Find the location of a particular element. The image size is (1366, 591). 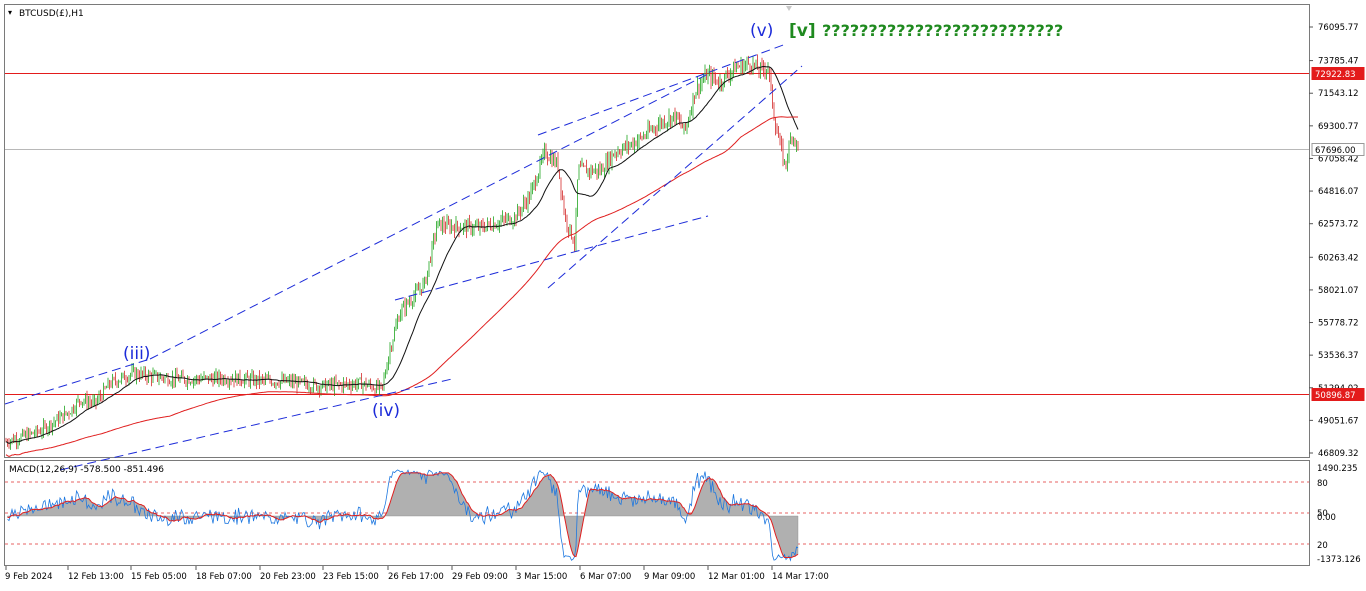

time-tick-label: 12 Mar 01:00 is located at coordinates (736, 577).